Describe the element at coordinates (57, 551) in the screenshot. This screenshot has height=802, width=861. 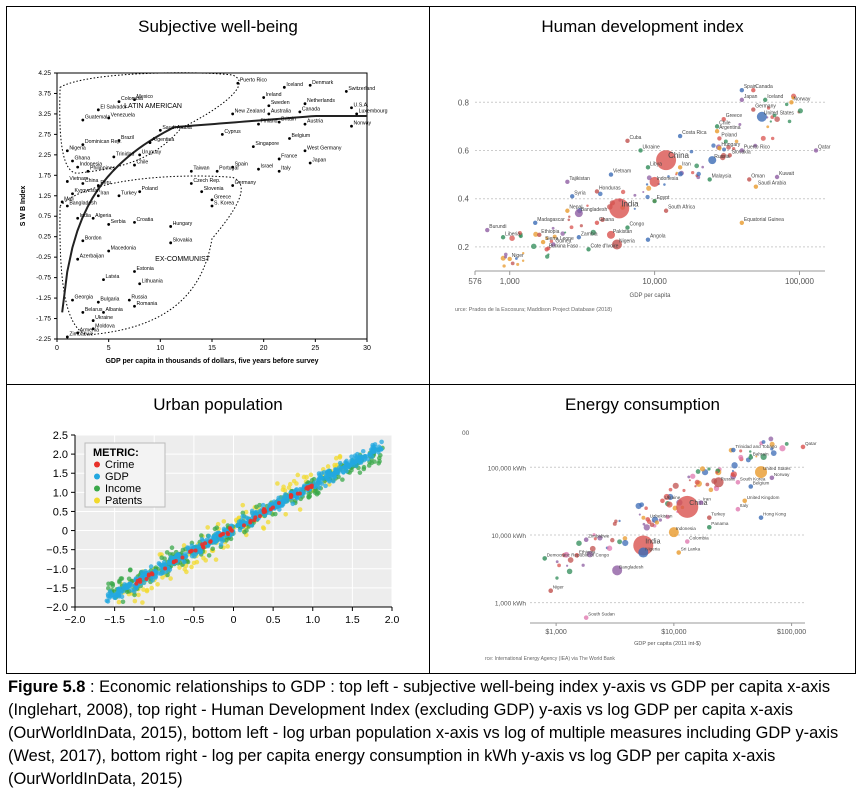
I see `y-tick-label: −0.5` at that location.